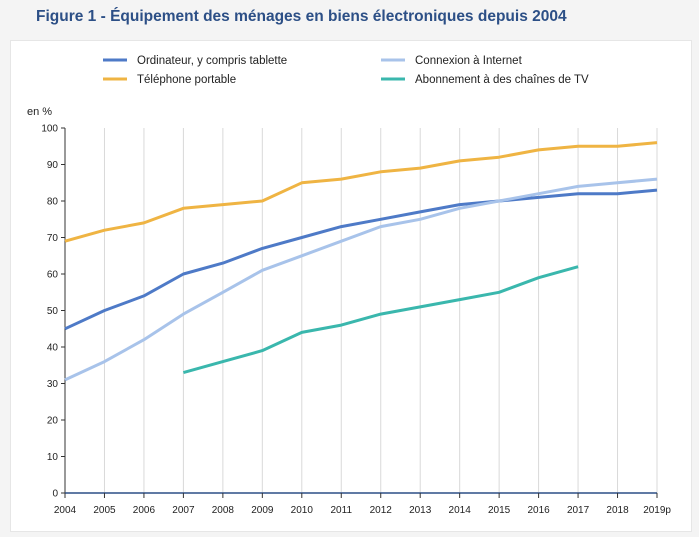  I want to click on y-tick-label-80: 80, so click(53, 202).